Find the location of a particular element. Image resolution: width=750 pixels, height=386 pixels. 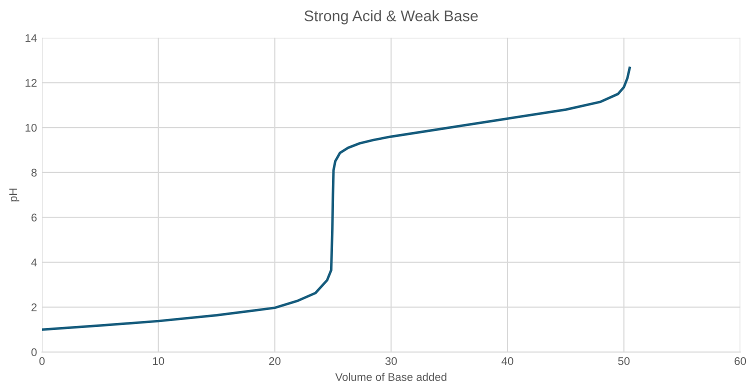

y-tick-label: 2 is located at coordinates (34, 307).